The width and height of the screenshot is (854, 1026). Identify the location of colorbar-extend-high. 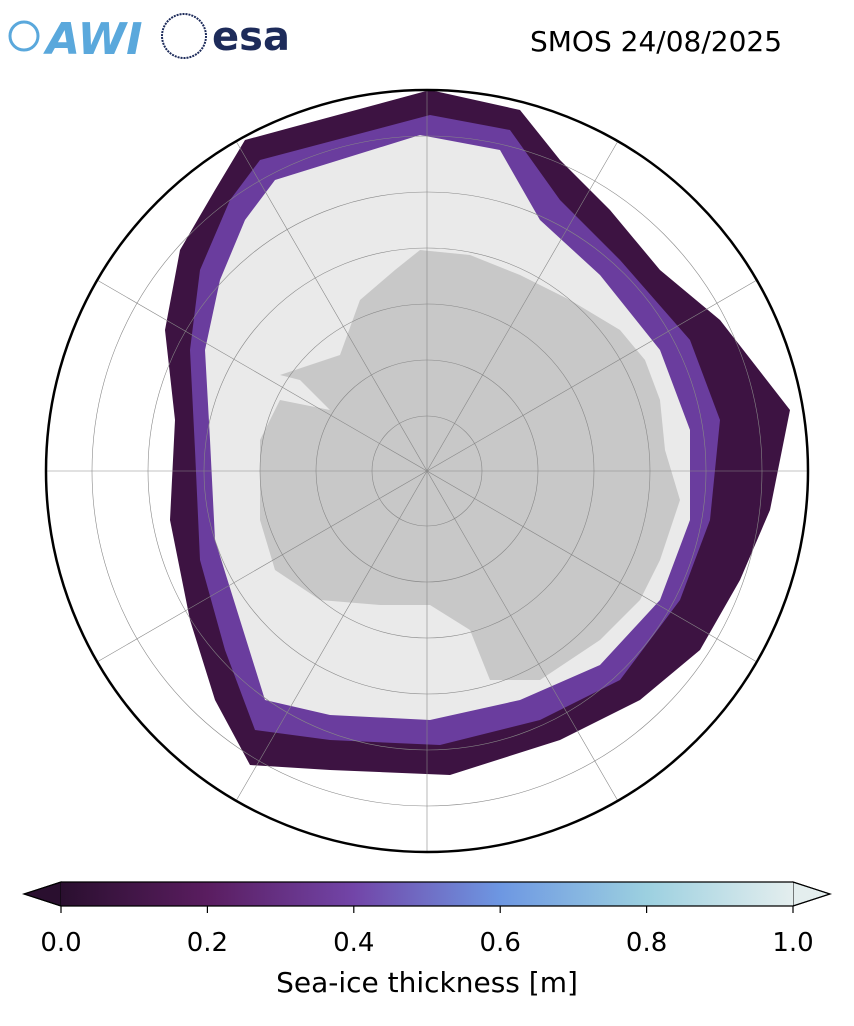
(812, 894).